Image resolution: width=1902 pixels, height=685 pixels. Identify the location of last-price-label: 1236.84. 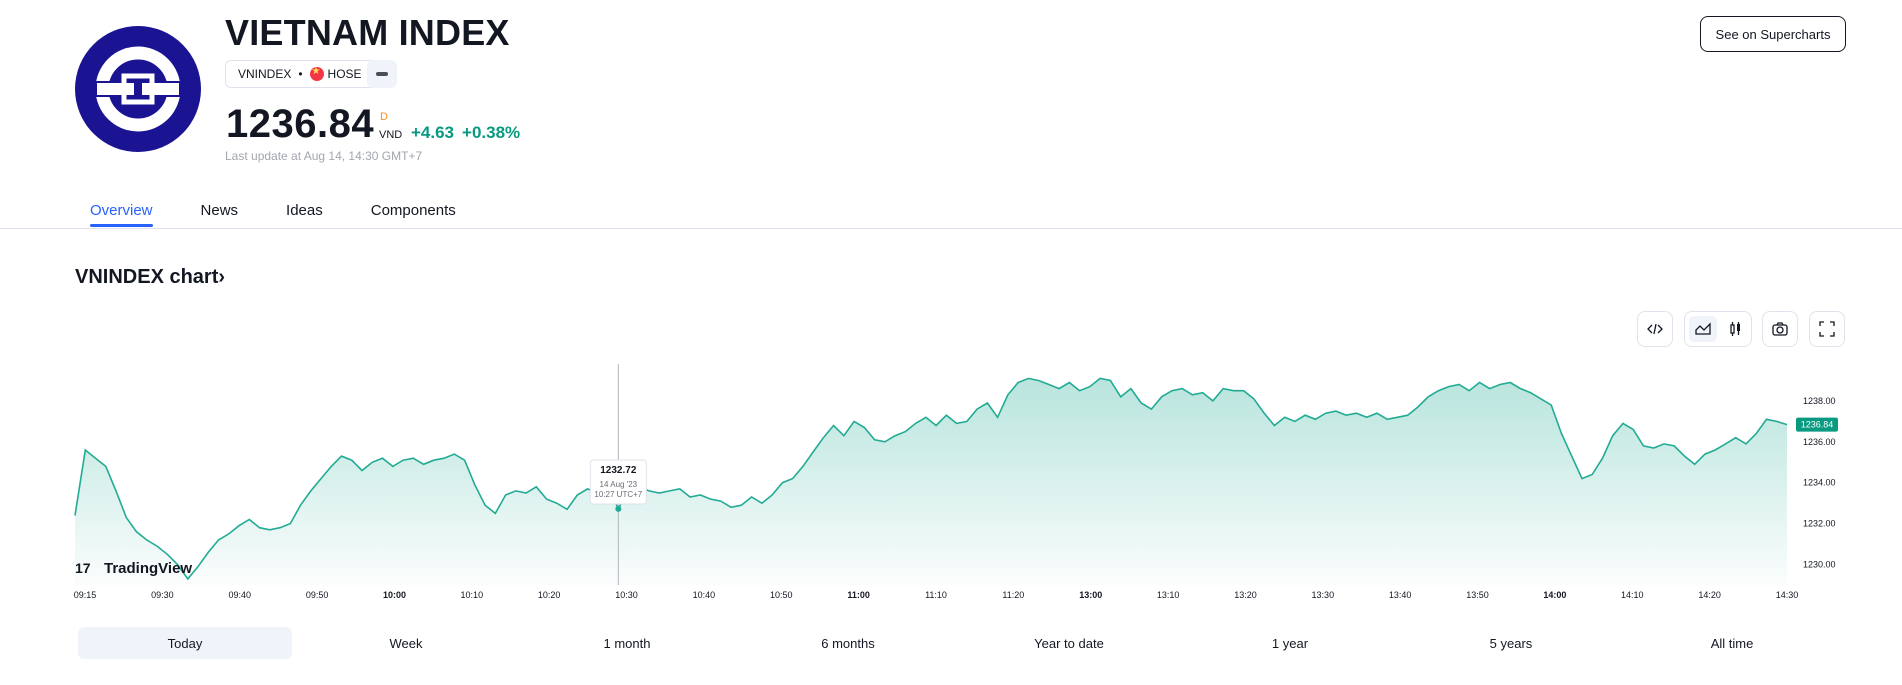
(1817, 425).